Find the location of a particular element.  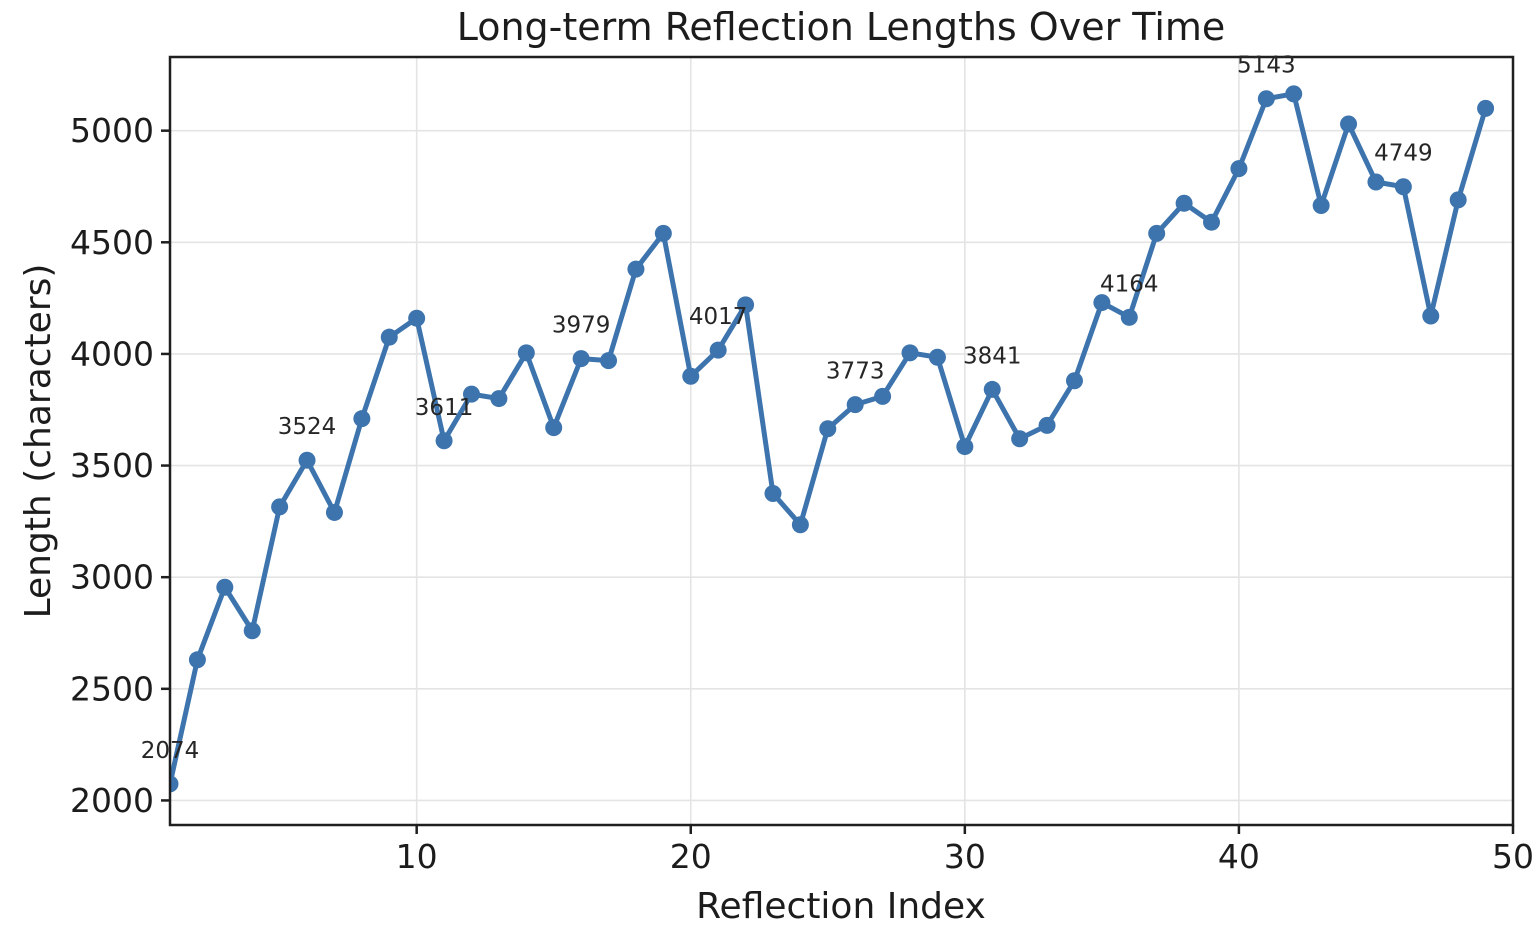

data-point-value-label: 4164 is located at coordinates (1129, 284).